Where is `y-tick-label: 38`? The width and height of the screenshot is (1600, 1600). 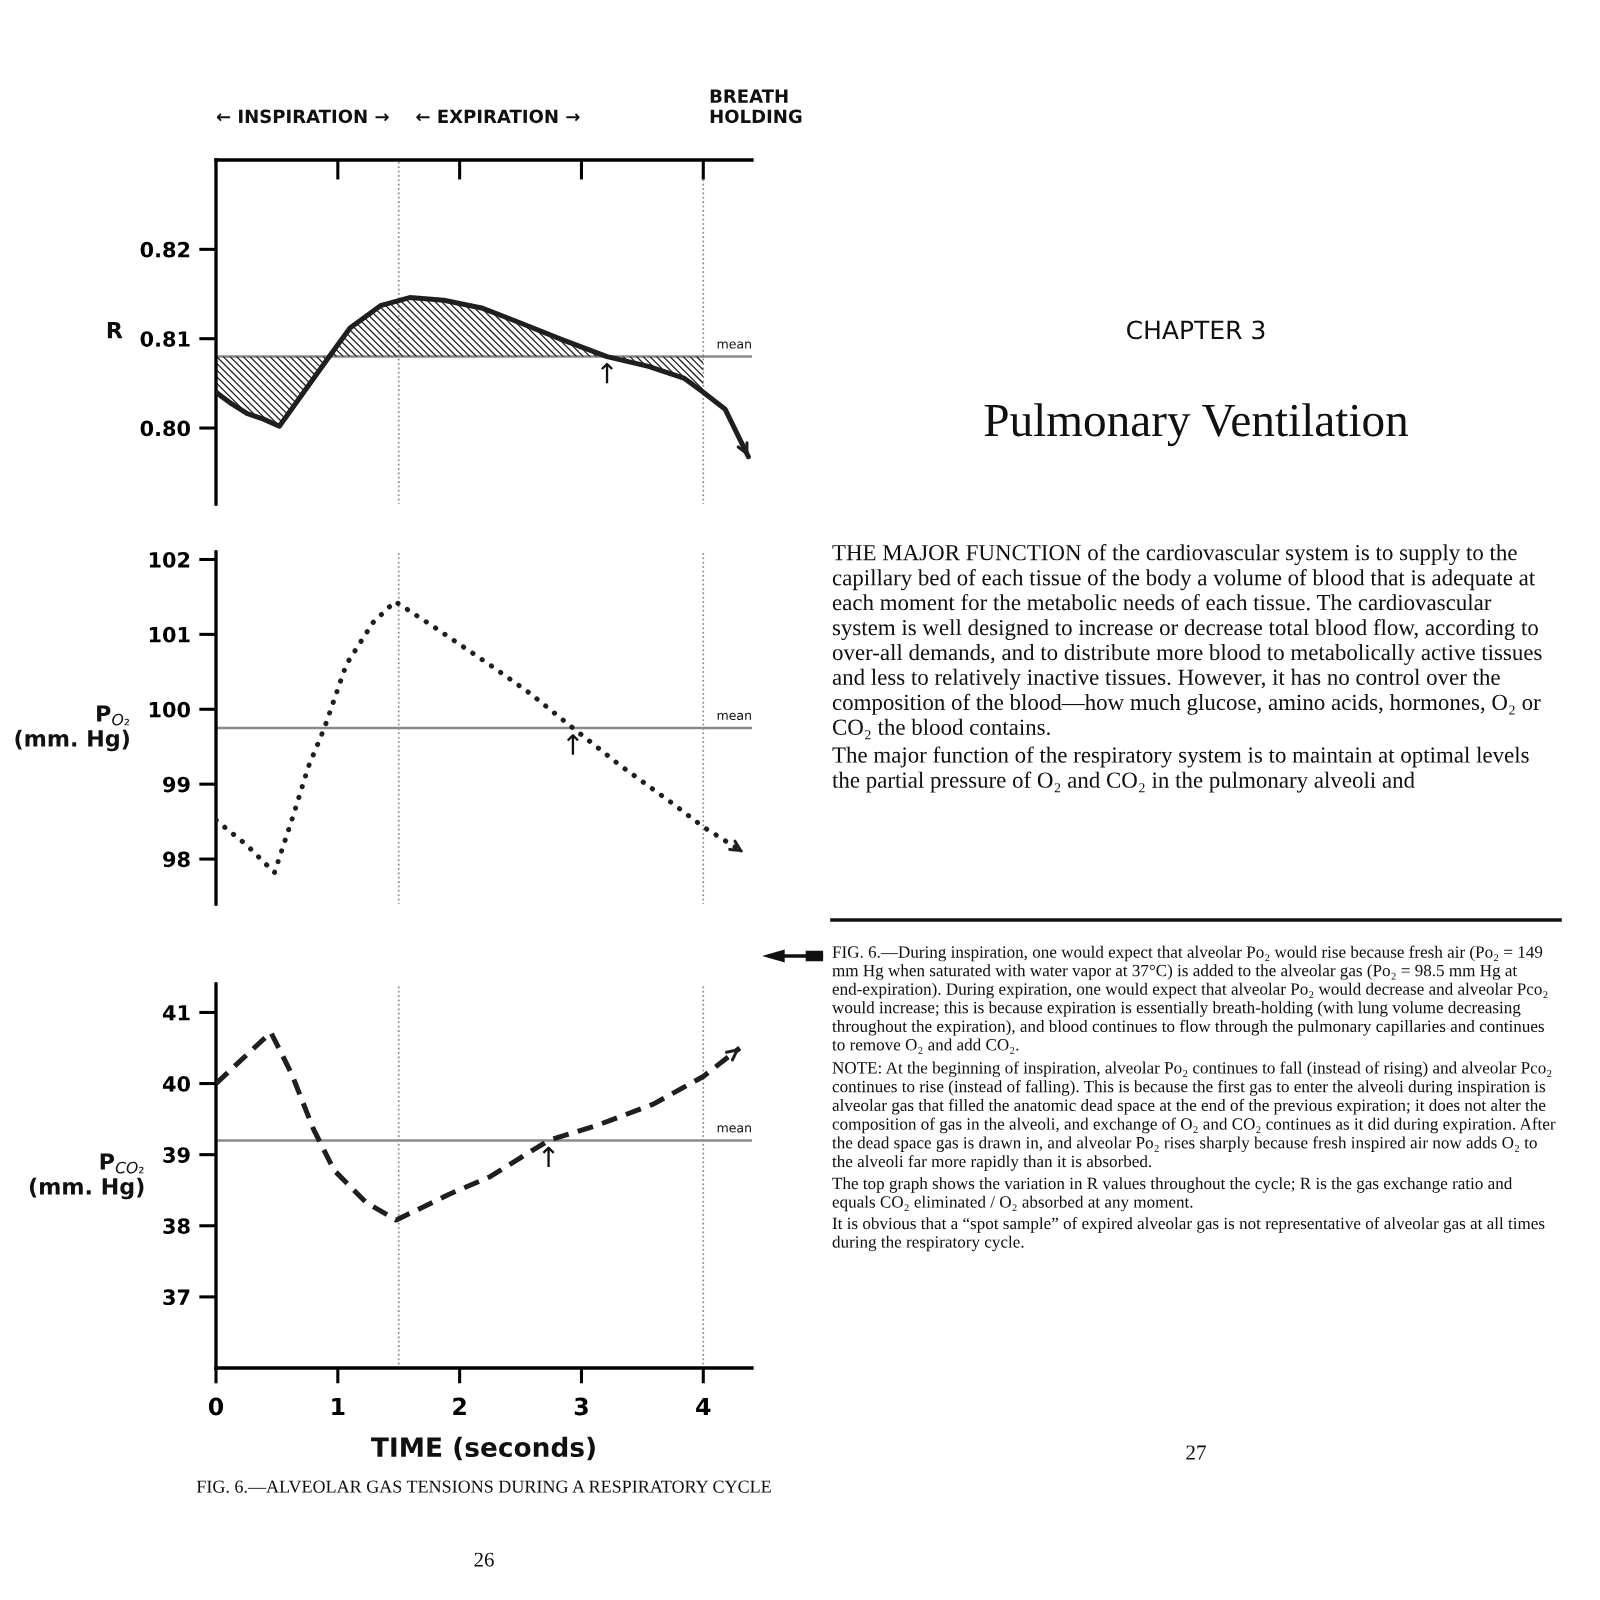 y-tick-label: 38 is located at coordinates (176, 1226).